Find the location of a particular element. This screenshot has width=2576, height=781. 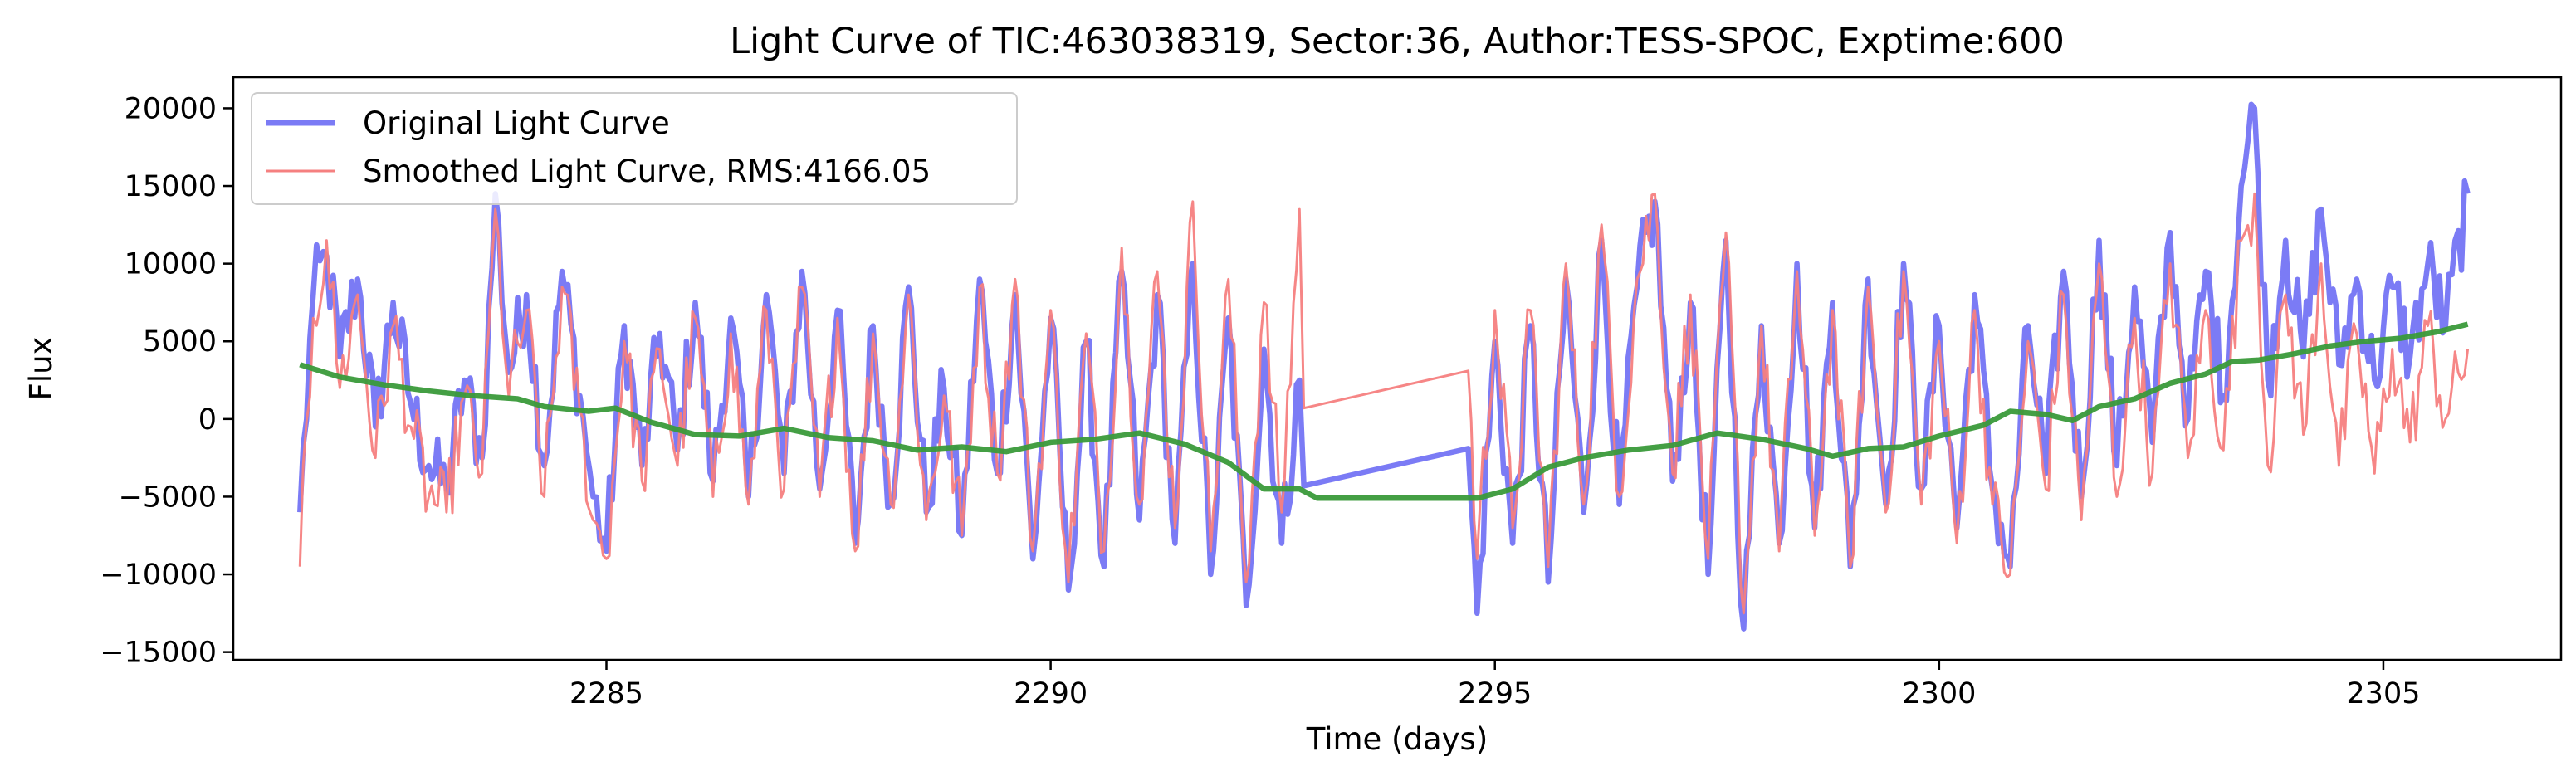

y-axis: −15000 −10000 −5000 0 5000 10000 15000 20000 is located at coordinates (166, 381).